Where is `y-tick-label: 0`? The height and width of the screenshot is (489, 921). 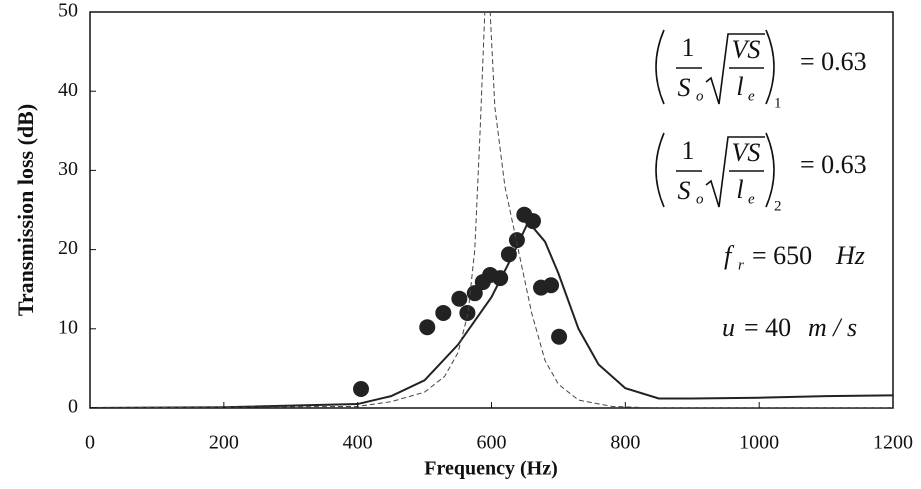
y-tick-label: 0 is located at coordinates (73, 407).